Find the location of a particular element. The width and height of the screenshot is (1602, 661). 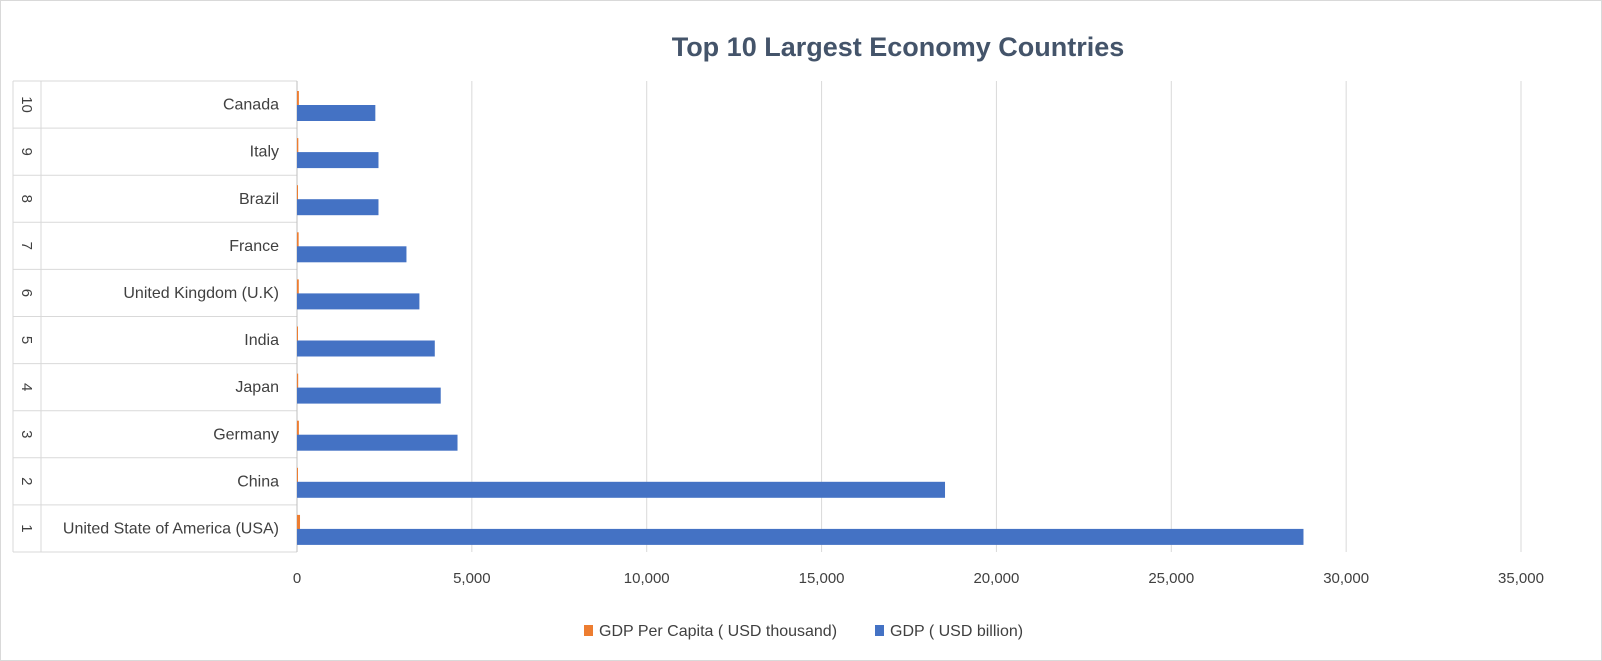

category-rank-label: 2 is located at coordinates (26, 481).